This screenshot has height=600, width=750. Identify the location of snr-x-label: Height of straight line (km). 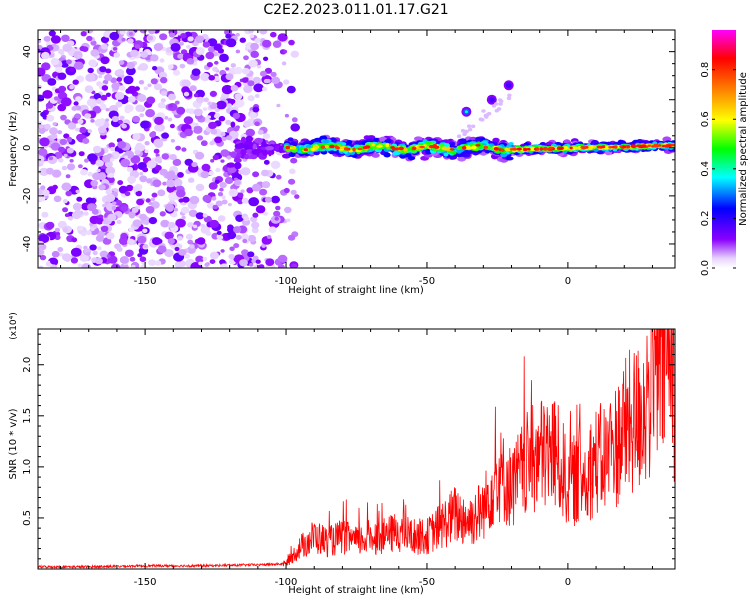
(356, 590).